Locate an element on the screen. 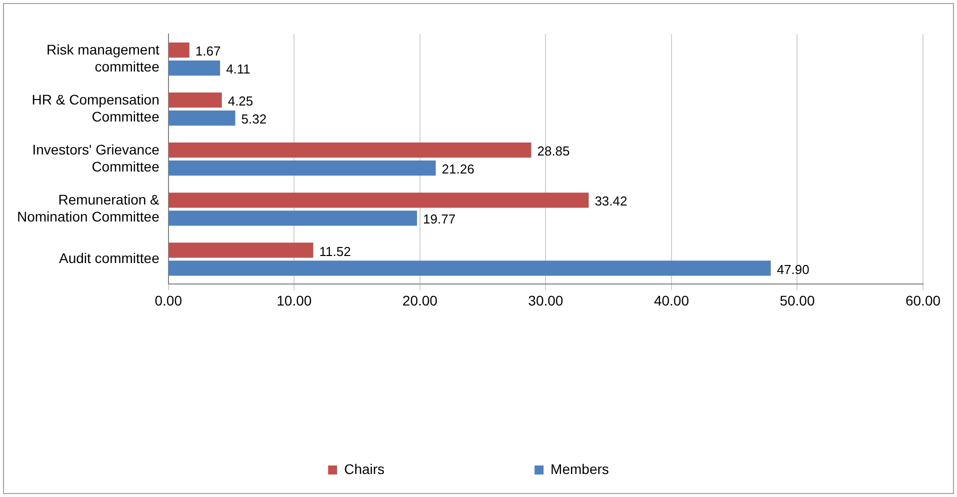  x-tick-label: 30.00 is located at coordinates (546, 300).